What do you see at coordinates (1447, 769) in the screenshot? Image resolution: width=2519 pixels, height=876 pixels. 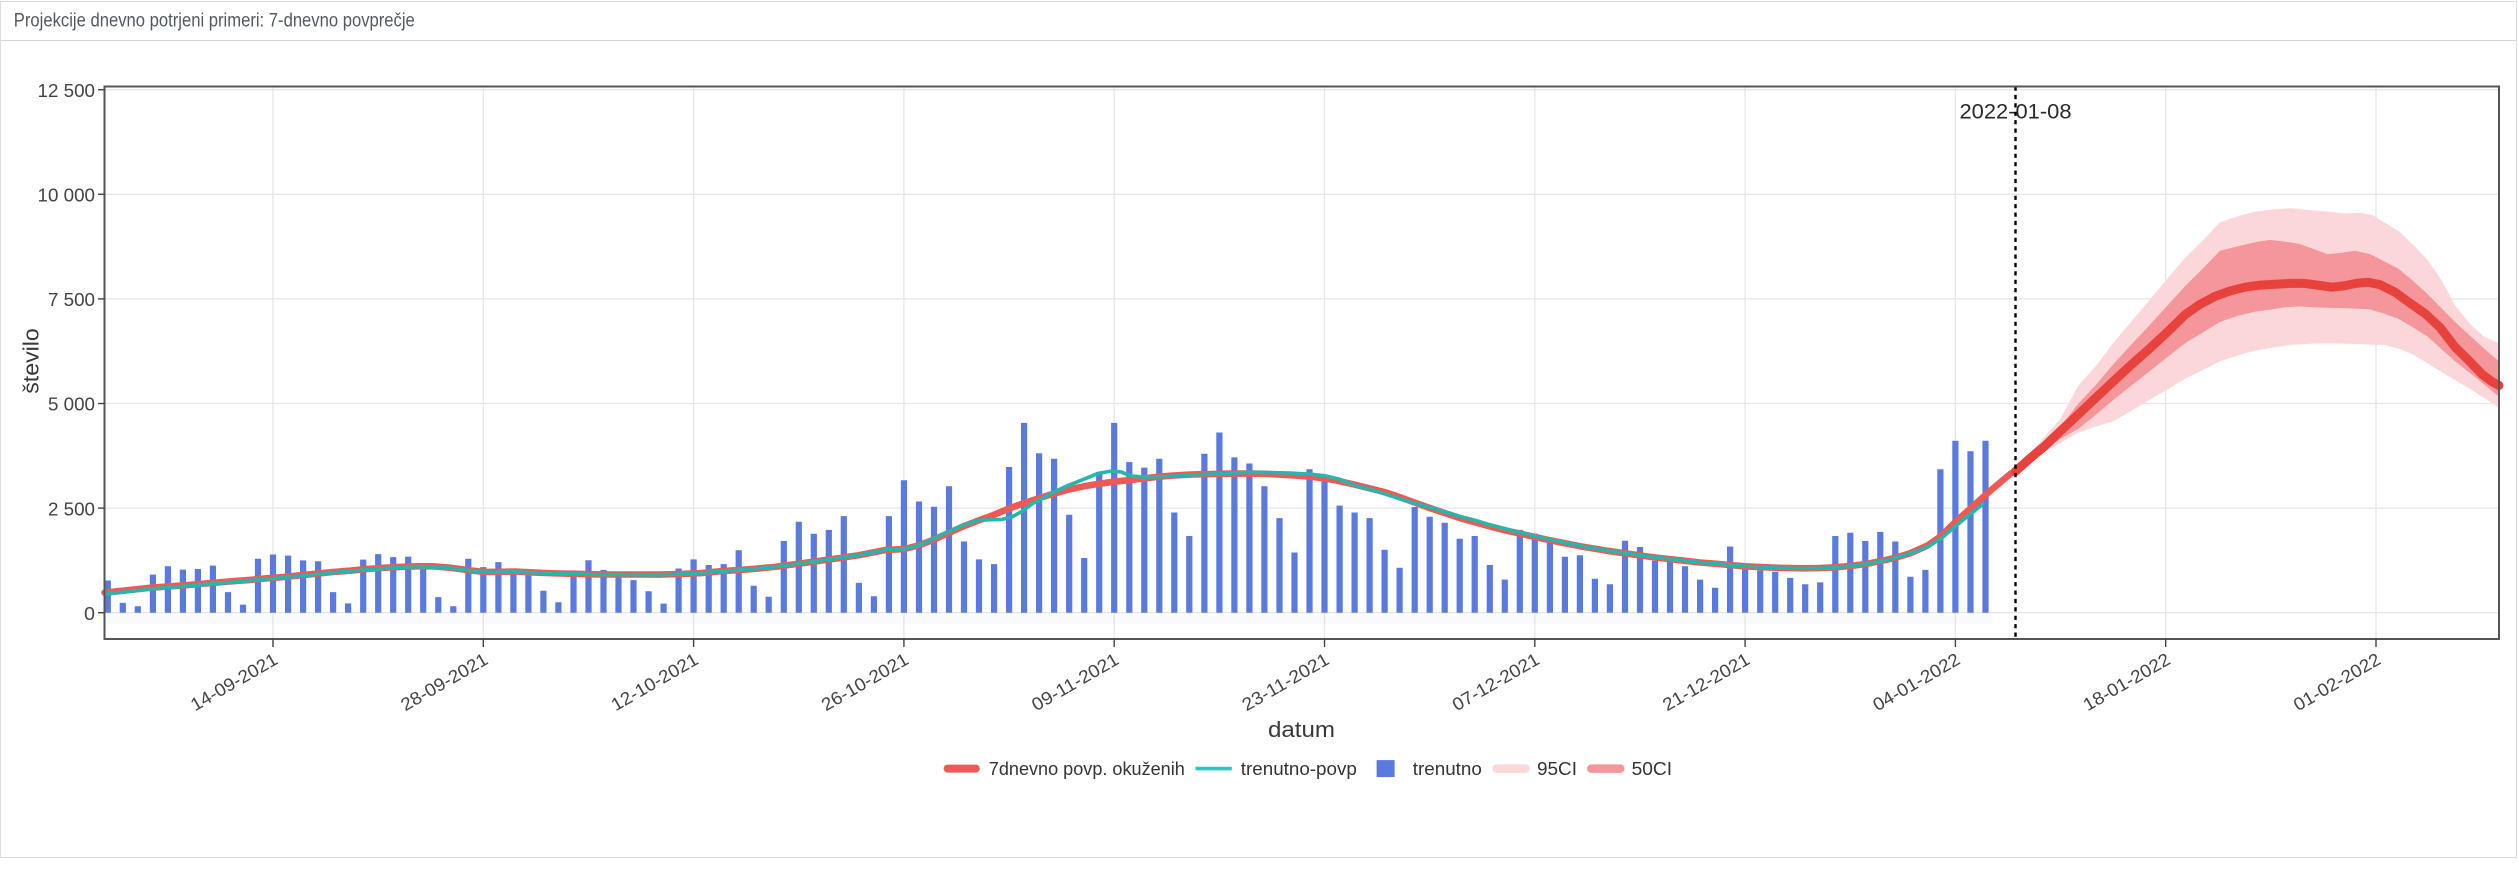 I see `svg-text: trenutno` at bounding box center [1447, 769].